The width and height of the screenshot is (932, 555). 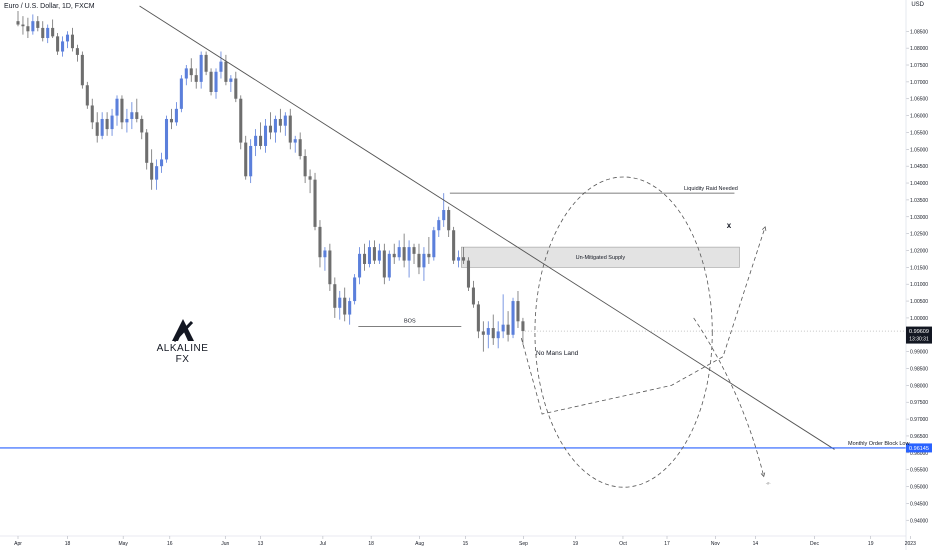 I want to click on x-tick-label: 16, so click(x=170, y=544).